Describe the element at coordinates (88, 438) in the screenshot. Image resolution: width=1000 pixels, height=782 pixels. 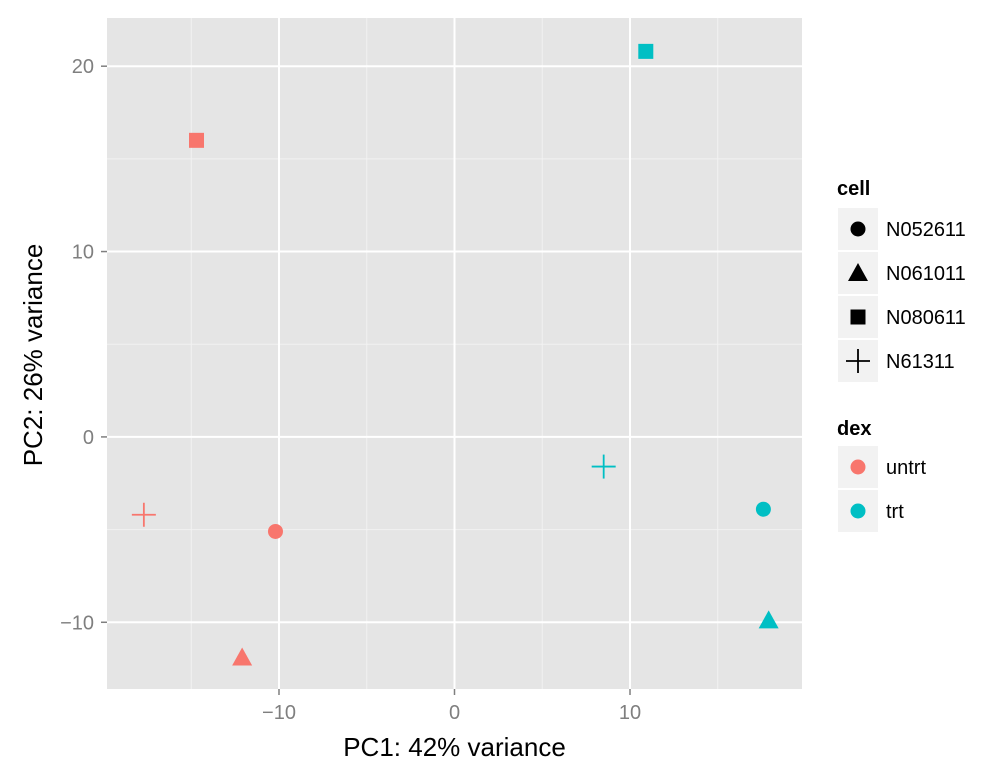
I see `y-tick-label: 0` at that location.